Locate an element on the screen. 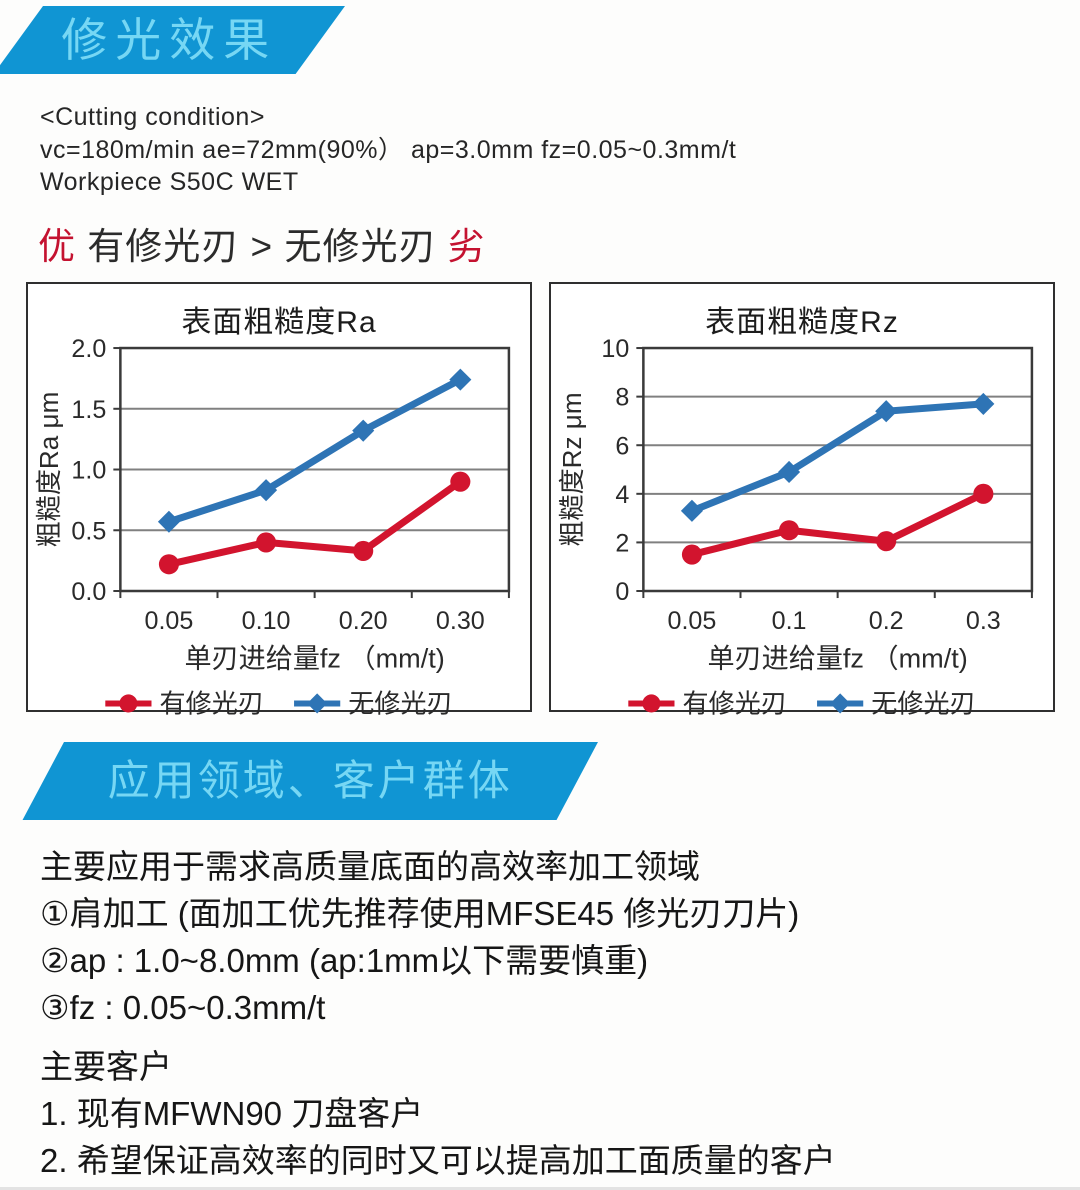 The image size is (1080, 1190). application-intro: 主要应用于需求高质量底面的高效率加工领域 is located at coordinates (370, 866).